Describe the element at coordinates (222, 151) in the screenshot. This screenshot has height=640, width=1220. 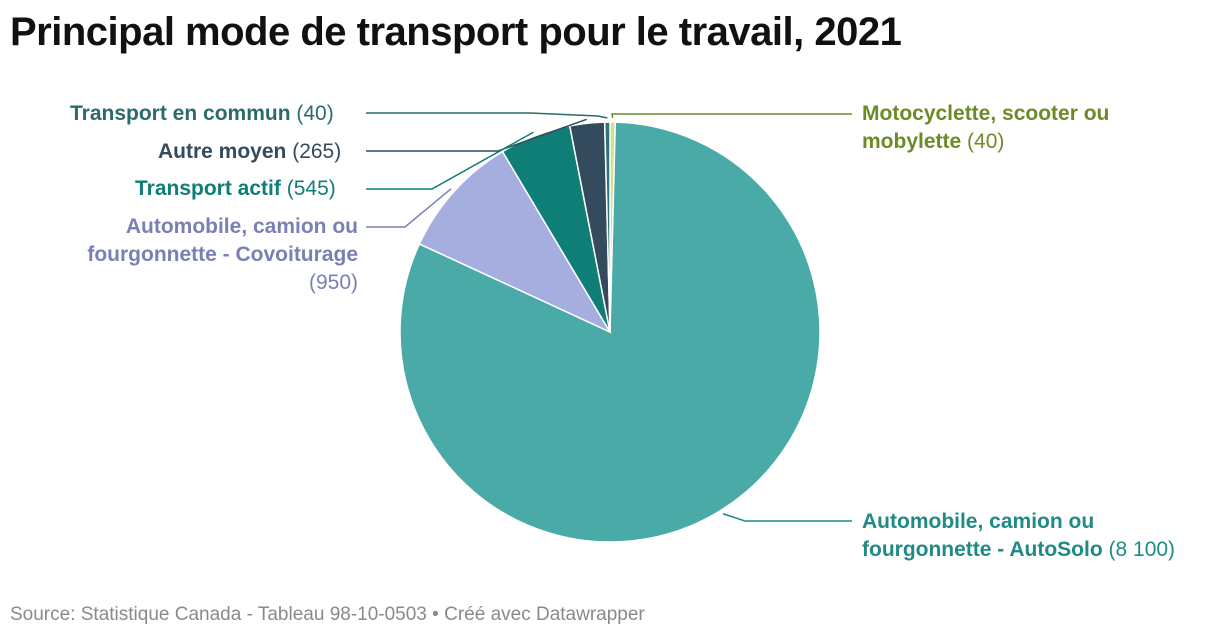
I see `label-name: Autre moyen` at that location.